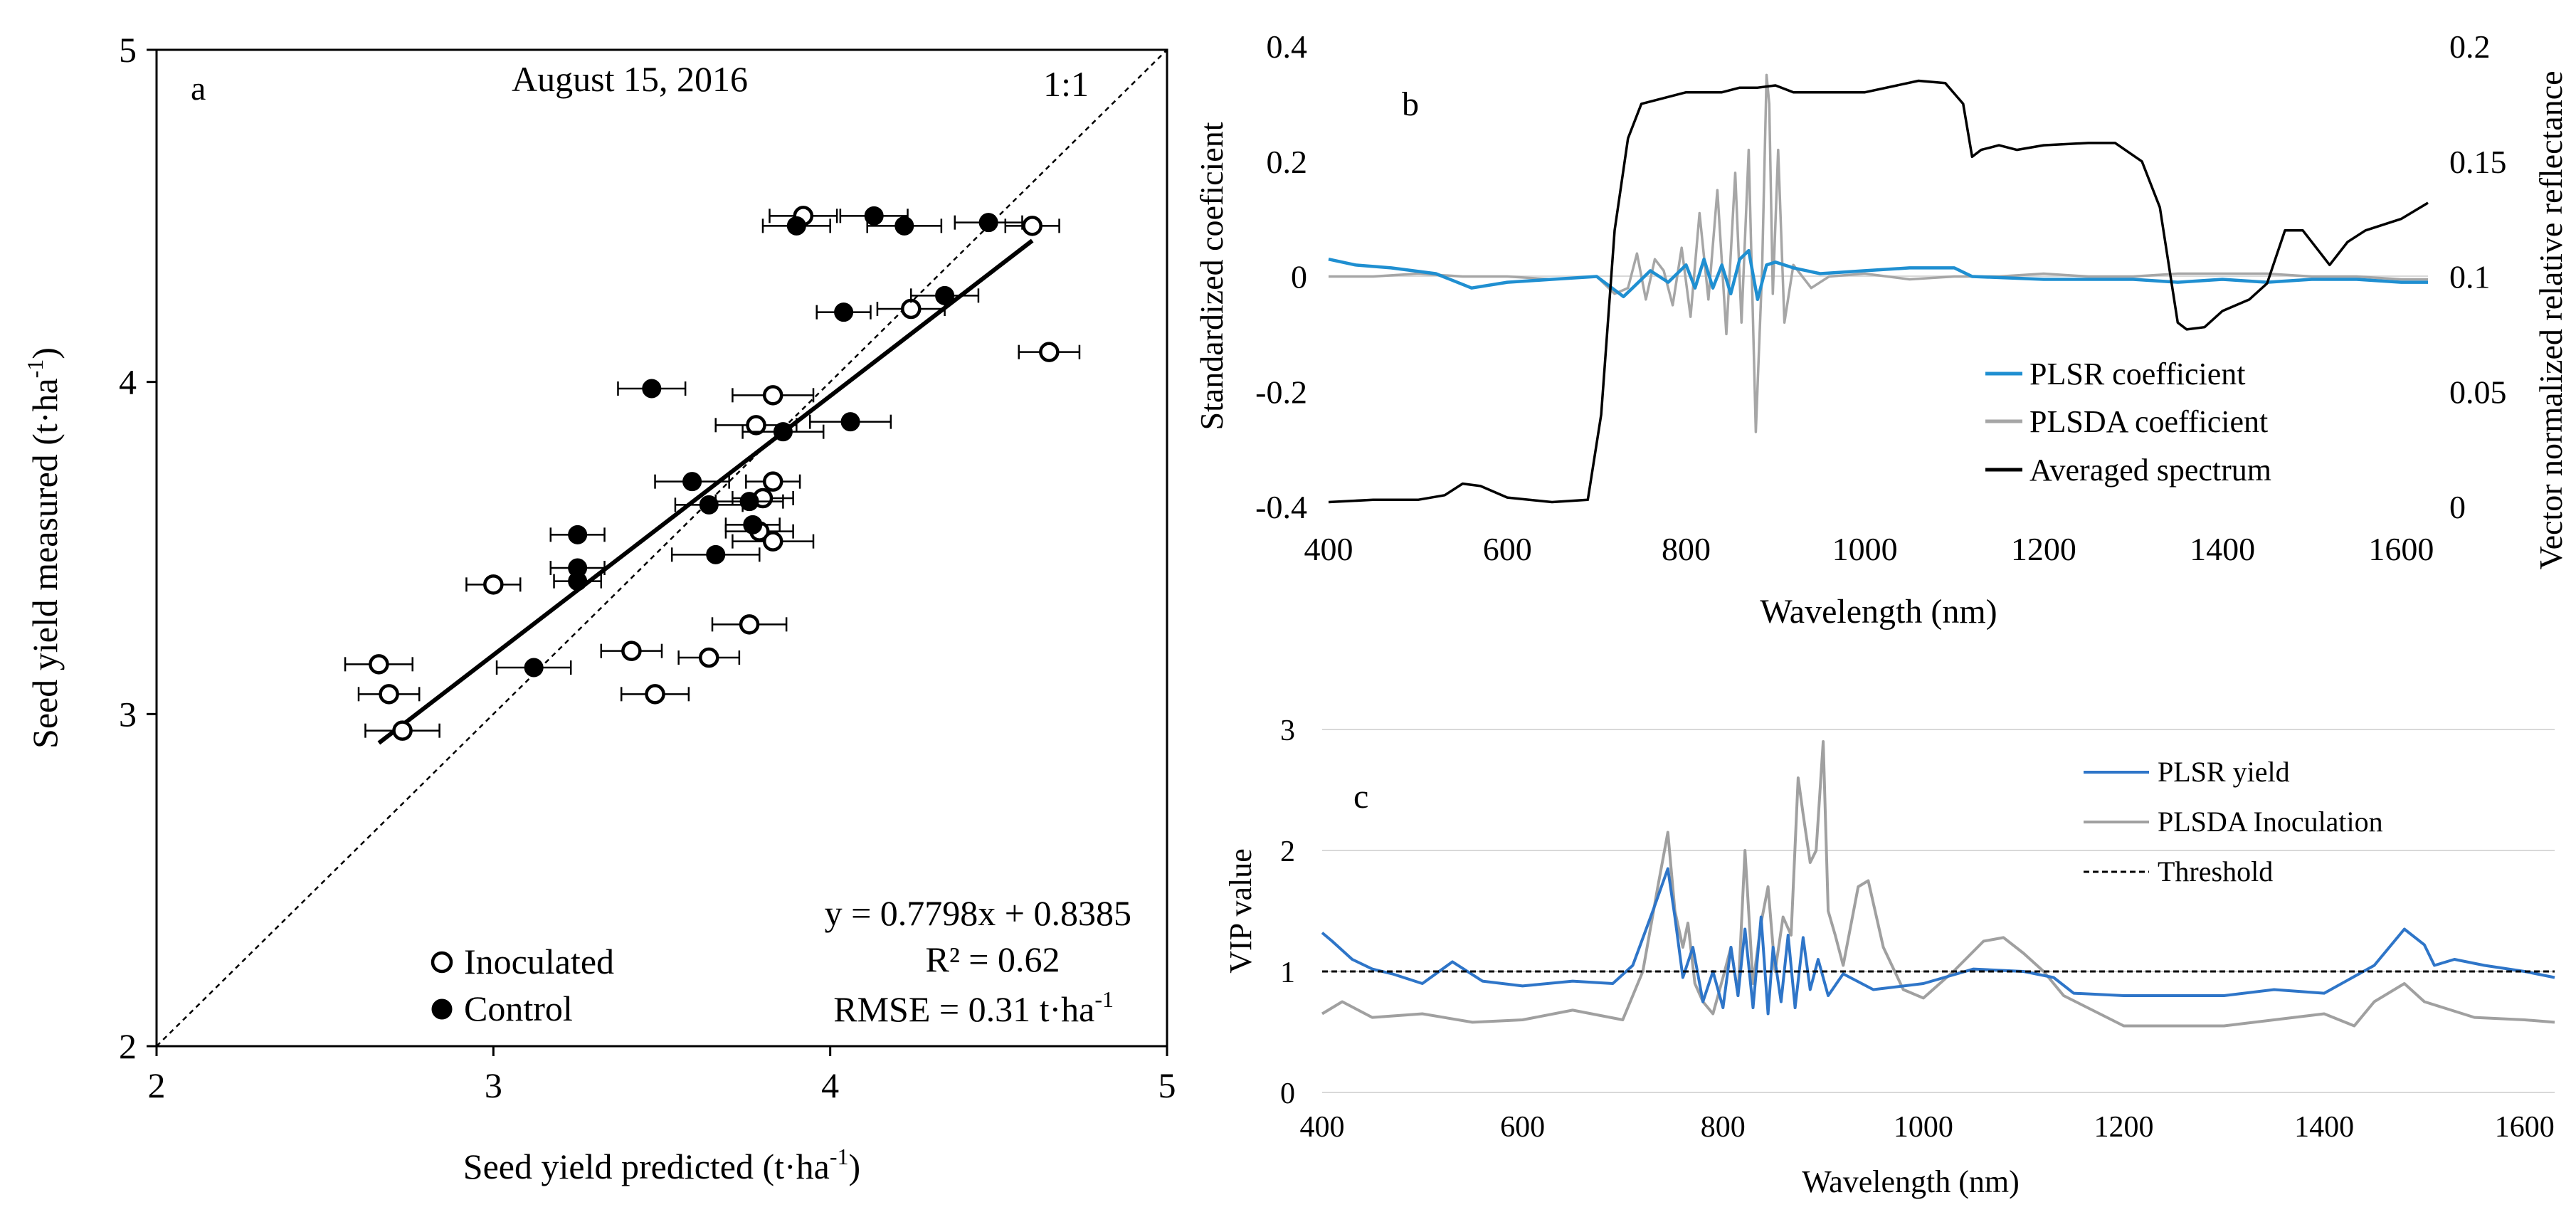 The width and height of the screenshot is (2576, 1212). Describe the element at coordinates (1938, 941) in the screenshot. I see `plsr-yield-line` at that location.